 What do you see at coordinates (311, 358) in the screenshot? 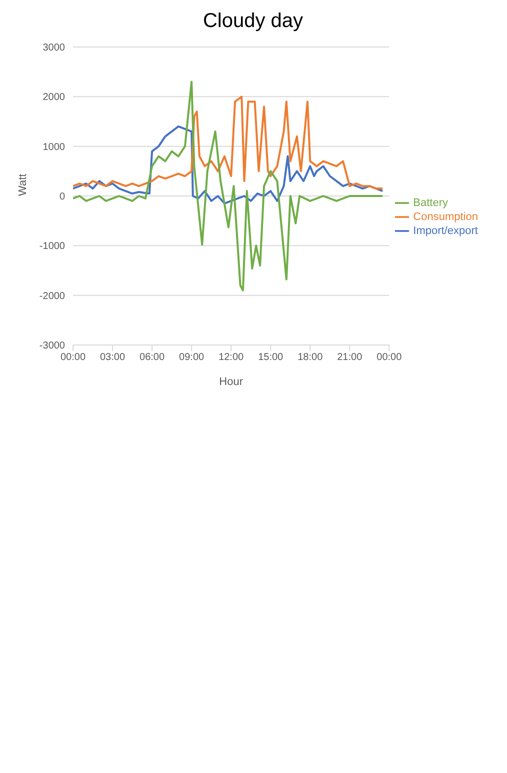
I see `x-tick-label: 18:00` at bounding box center [311, 358].